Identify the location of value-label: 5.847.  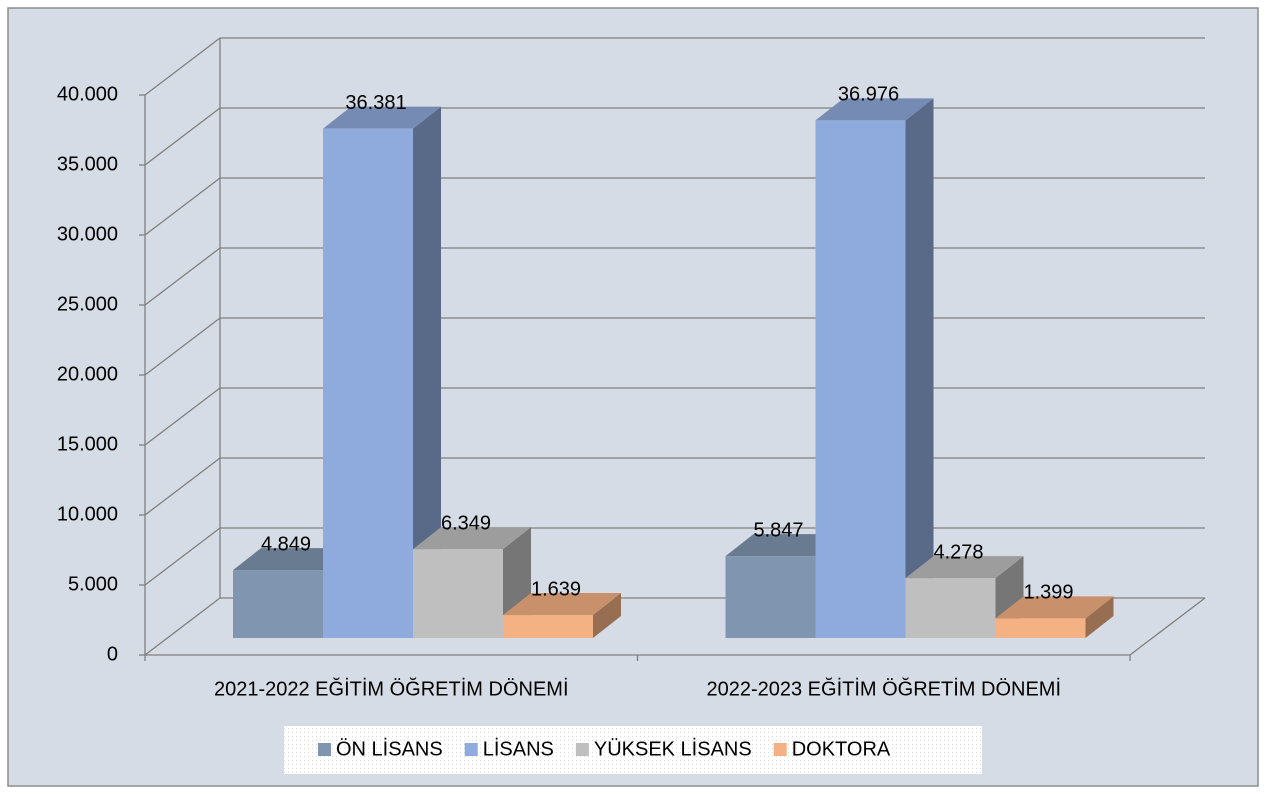
(778, 530).